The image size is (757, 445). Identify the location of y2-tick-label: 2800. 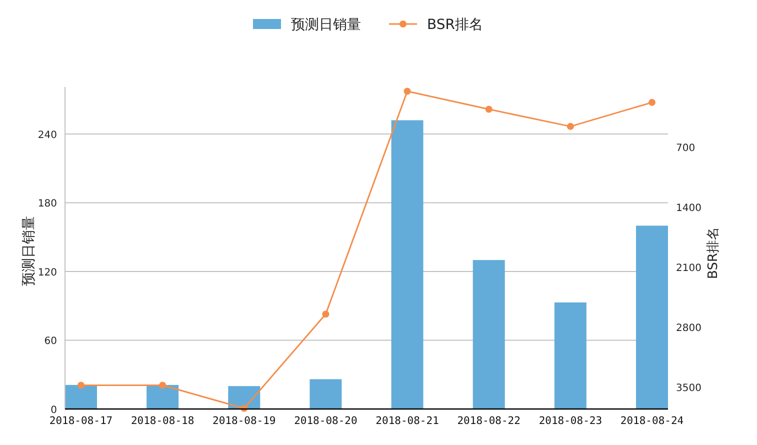
(689, 328).